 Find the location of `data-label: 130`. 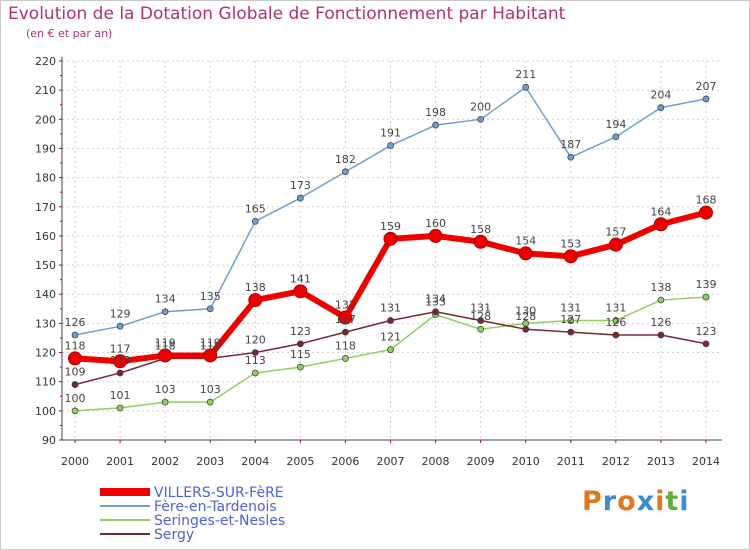

data-label: 130 is located at coordinates (525, 310).